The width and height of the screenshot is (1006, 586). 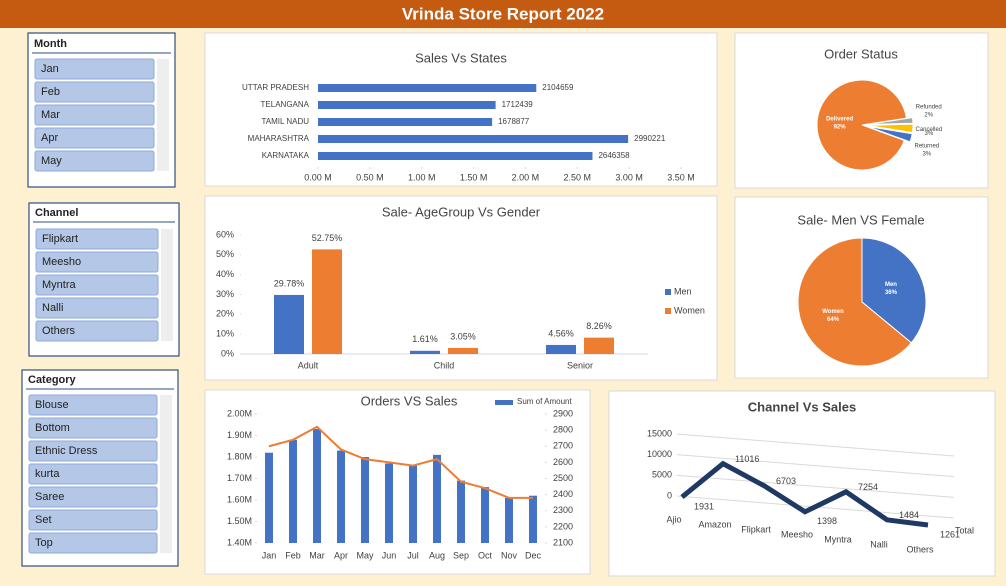 I want to click on slicer-item-label: kurta, so click(x=47, y=474).